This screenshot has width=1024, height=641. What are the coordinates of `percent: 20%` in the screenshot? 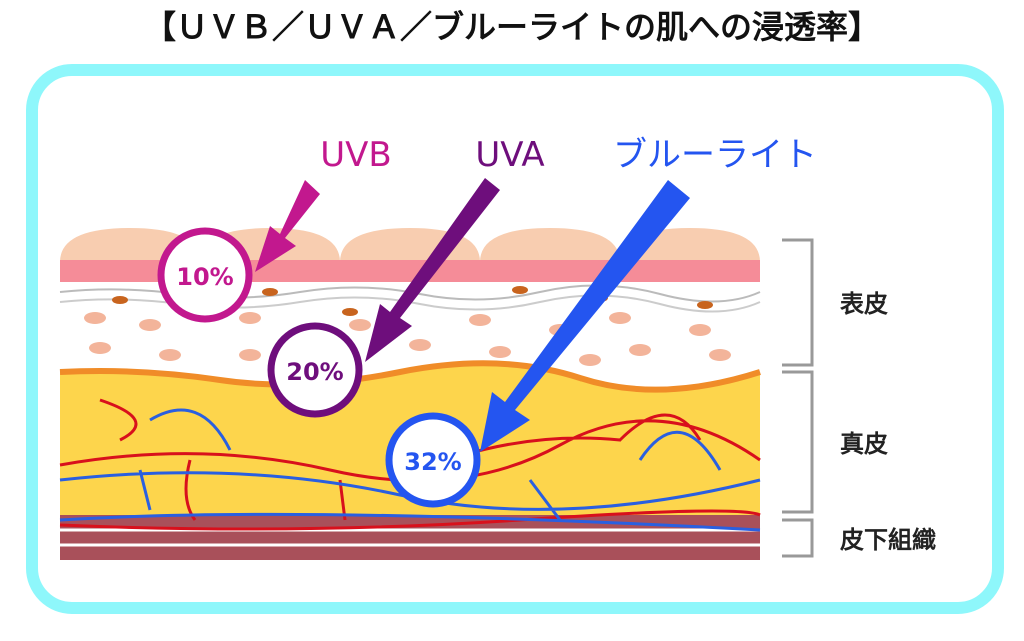 It's located at (314, 372).